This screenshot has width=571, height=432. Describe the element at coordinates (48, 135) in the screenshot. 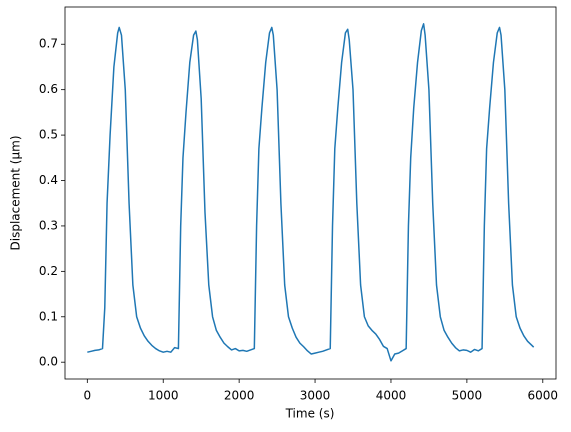

I see `y-tick-label: 0.5` at that location.